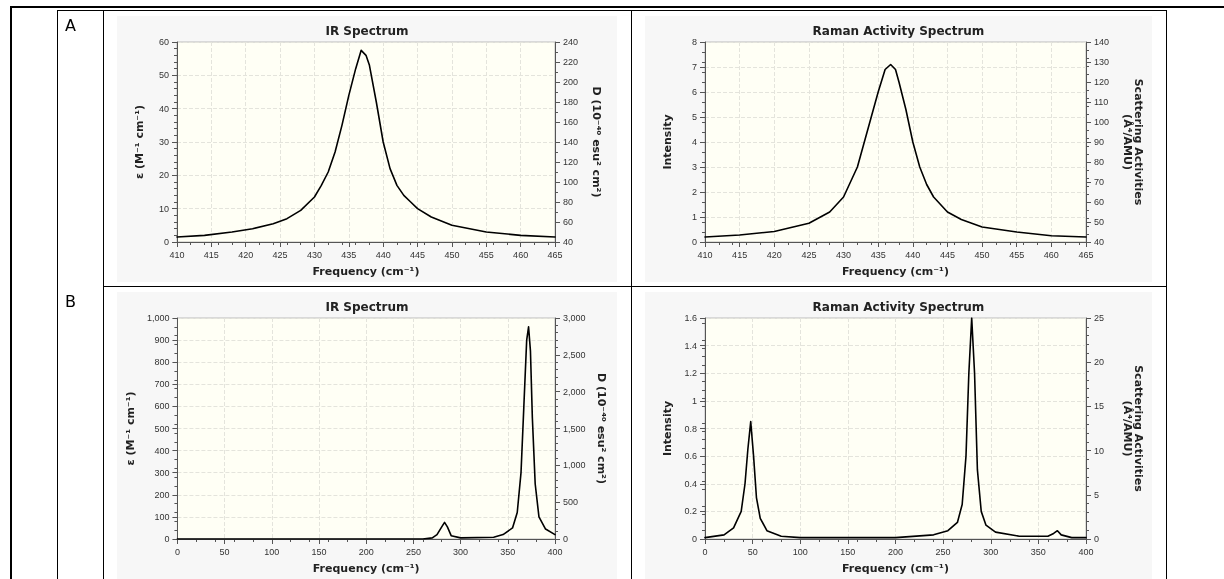  I want to click on y-tick-label: 0.6, so click(690, 456).